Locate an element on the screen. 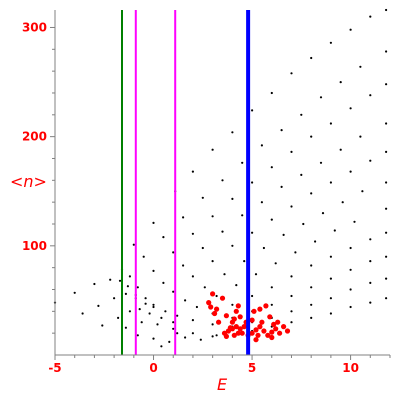  x-axis-title: E is located at coordinates (222, 384).